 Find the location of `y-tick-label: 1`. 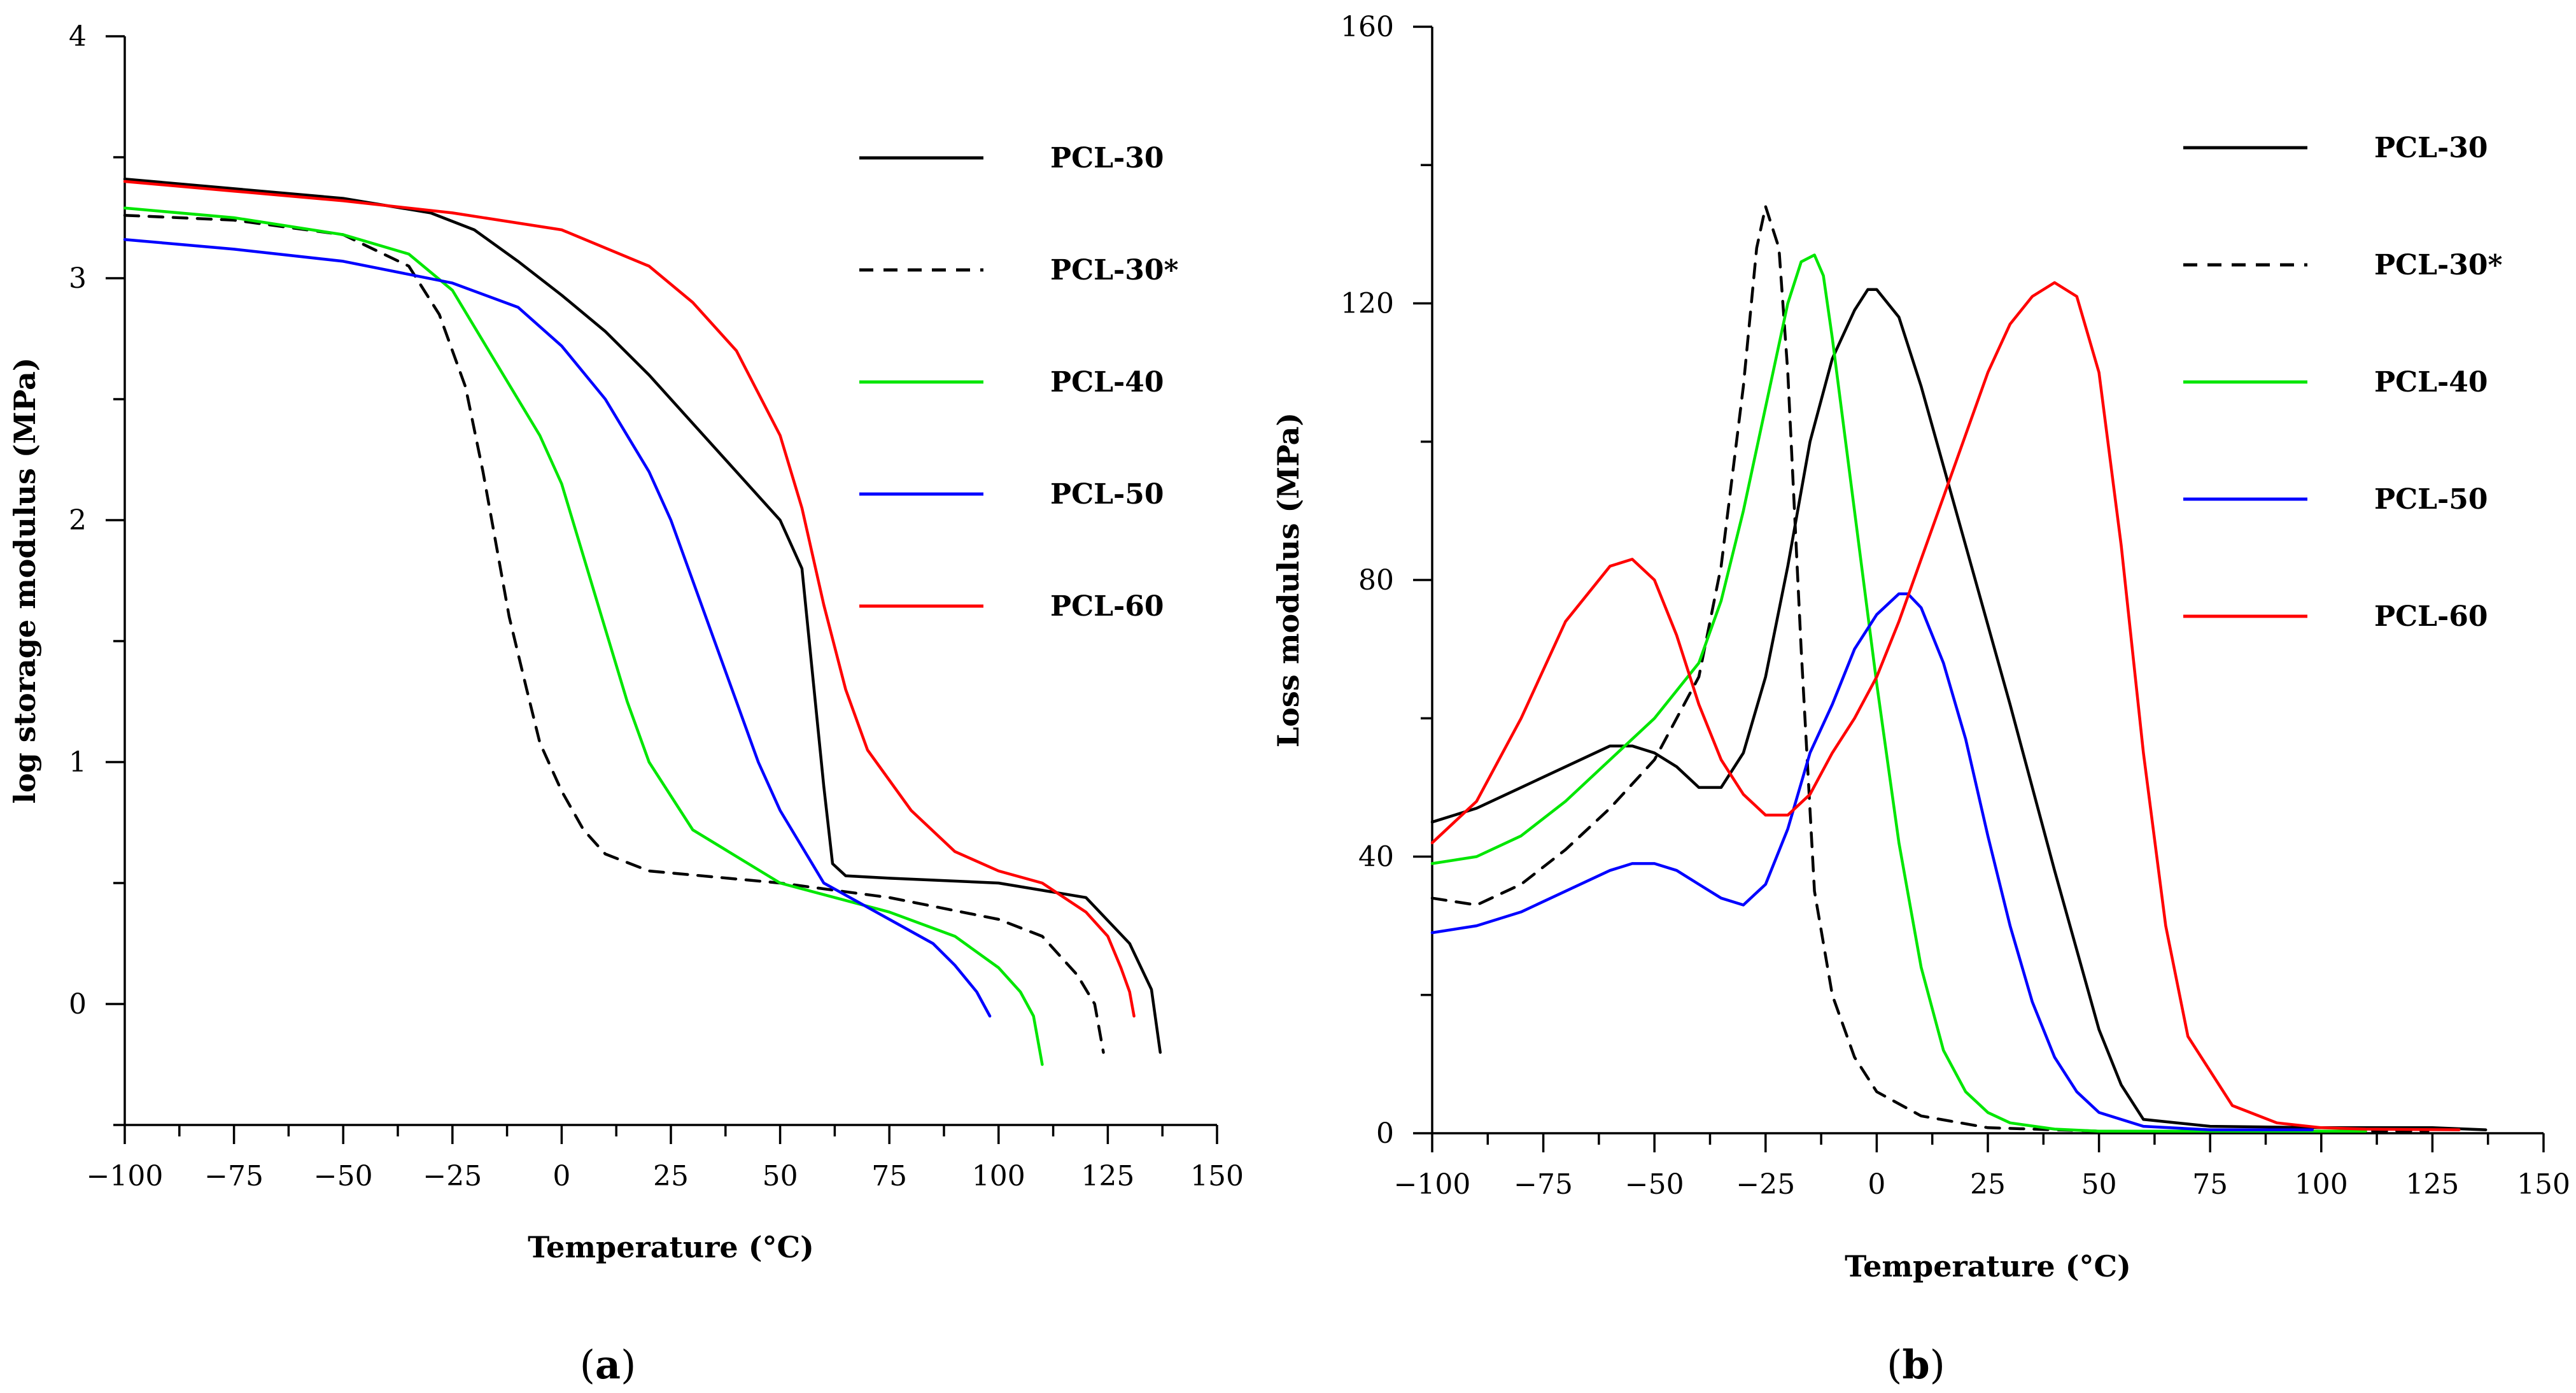

y-tick-label: 1 is located at coordinates (78, 762).